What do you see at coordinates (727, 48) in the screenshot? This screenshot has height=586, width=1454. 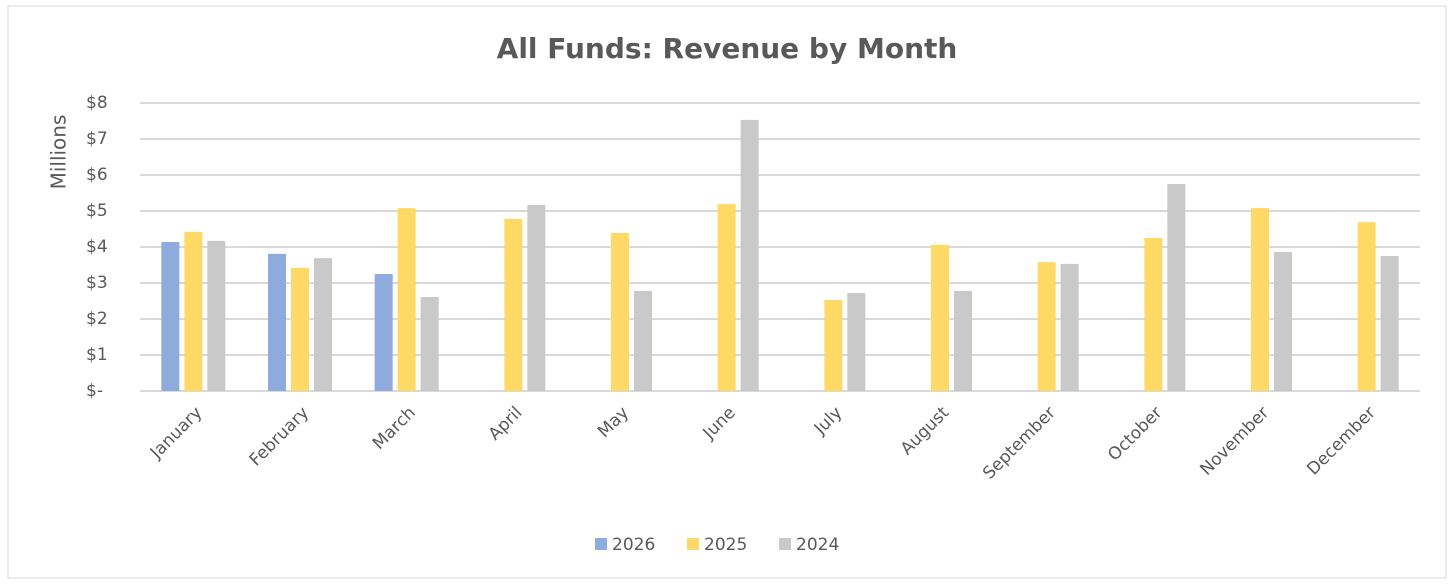 I see `chart-title: All Funds: Revenue by Month` at bounding box center [727, 48].